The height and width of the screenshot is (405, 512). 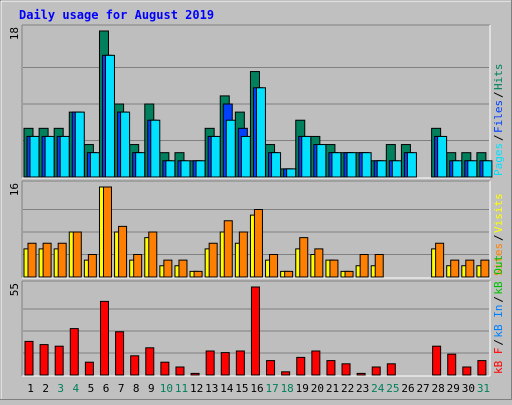 I want to click on x-tick-label-day-31: 31, so click(x=483, y=388).